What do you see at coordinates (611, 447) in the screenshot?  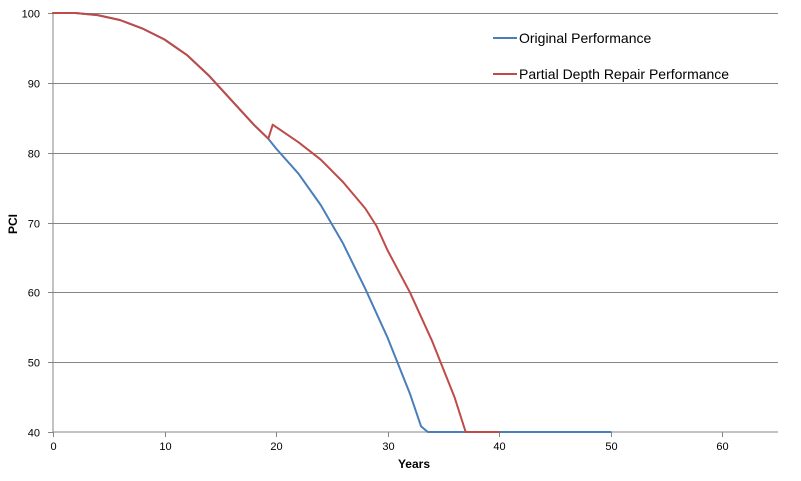 I see `x-tick-label: 50` at bounding box center [611, 447].